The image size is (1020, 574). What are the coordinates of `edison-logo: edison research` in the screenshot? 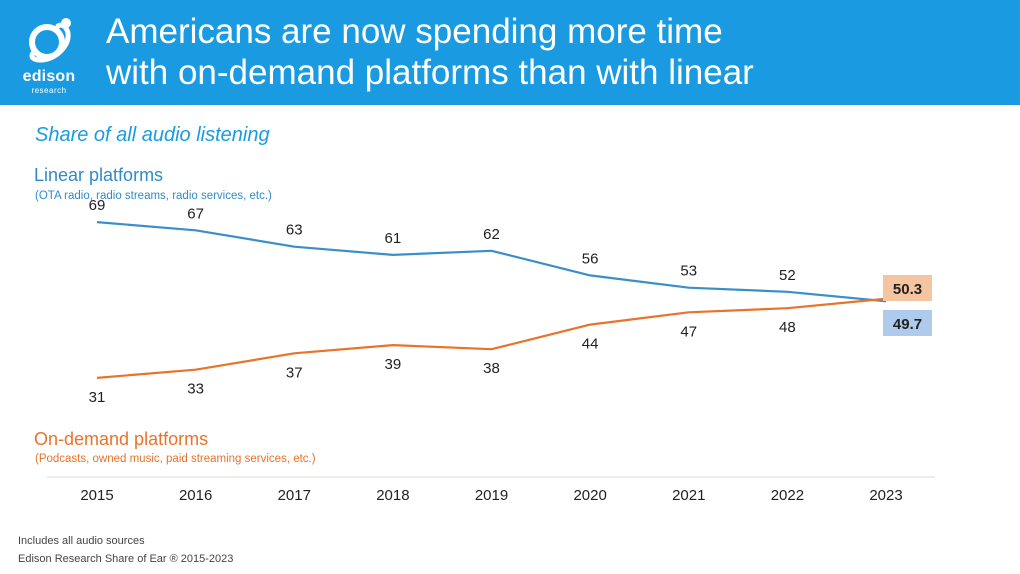 It's located at (49, 55).